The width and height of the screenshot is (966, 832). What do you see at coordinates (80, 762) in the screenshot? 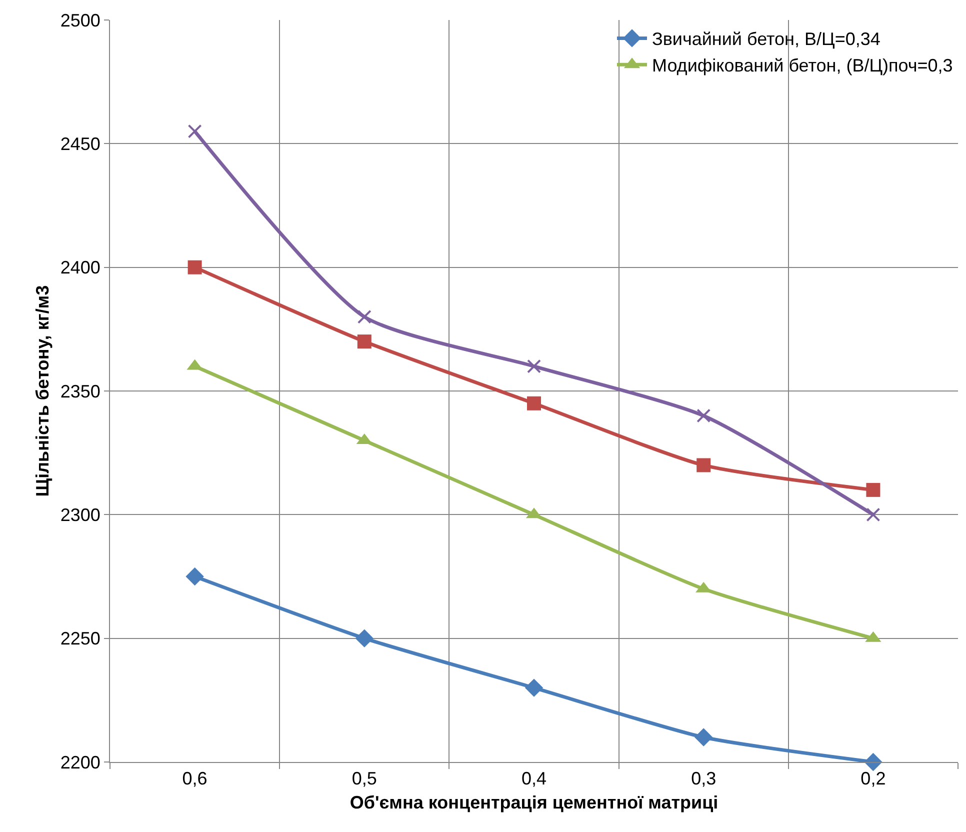
I see `y-tick-label: 2200` at bounding box center [80, 762].